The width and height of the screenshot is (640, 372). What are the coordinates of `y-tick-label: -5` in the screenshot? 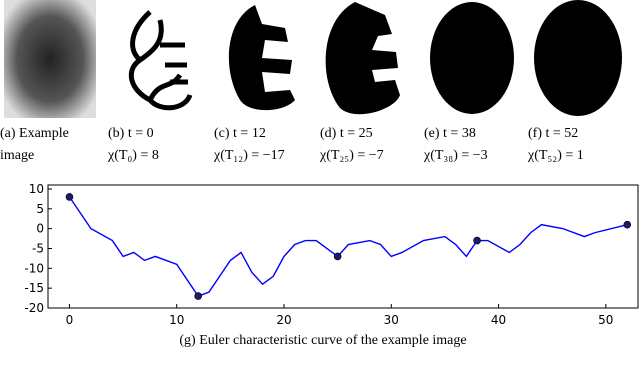 It's located at (38, 248).